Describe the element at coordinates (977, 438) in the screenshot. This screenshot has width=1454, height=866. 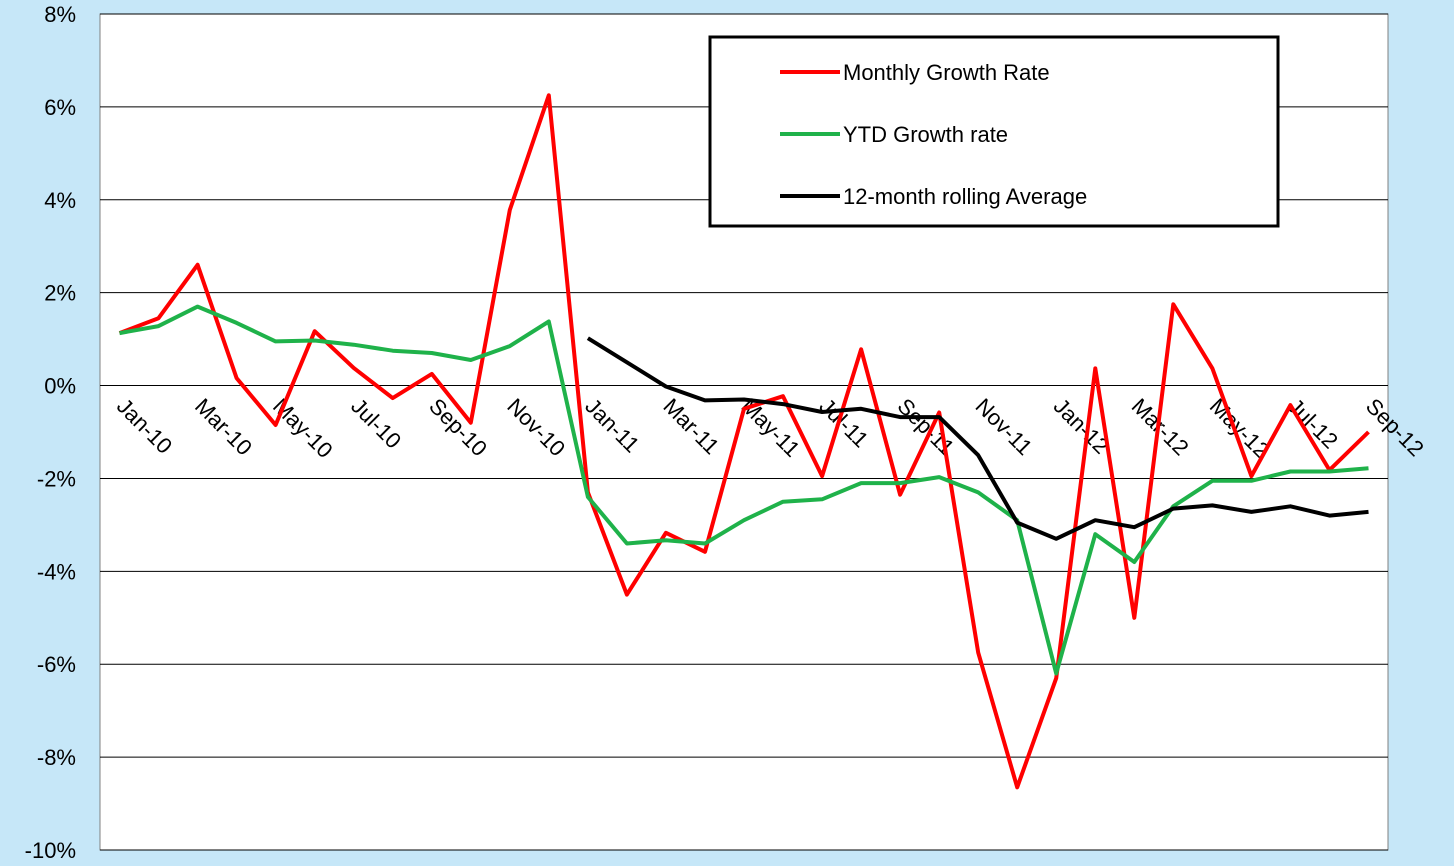
I see `series-line` at that location.